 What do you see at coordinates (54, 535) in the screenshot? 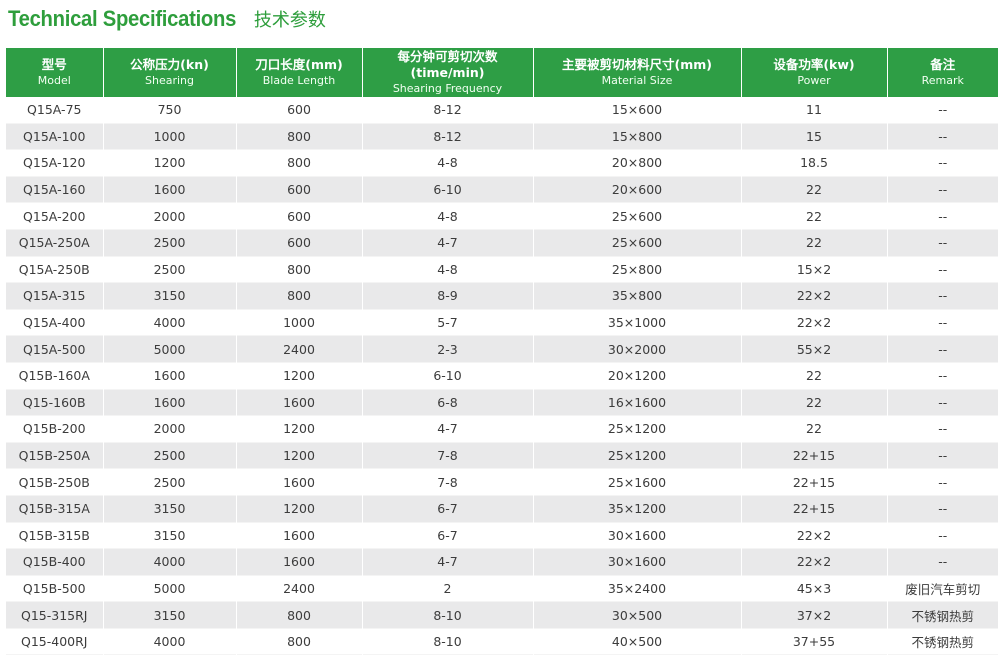
I see `cell-model: Q15B-315B` at bounding box center [54, 535].